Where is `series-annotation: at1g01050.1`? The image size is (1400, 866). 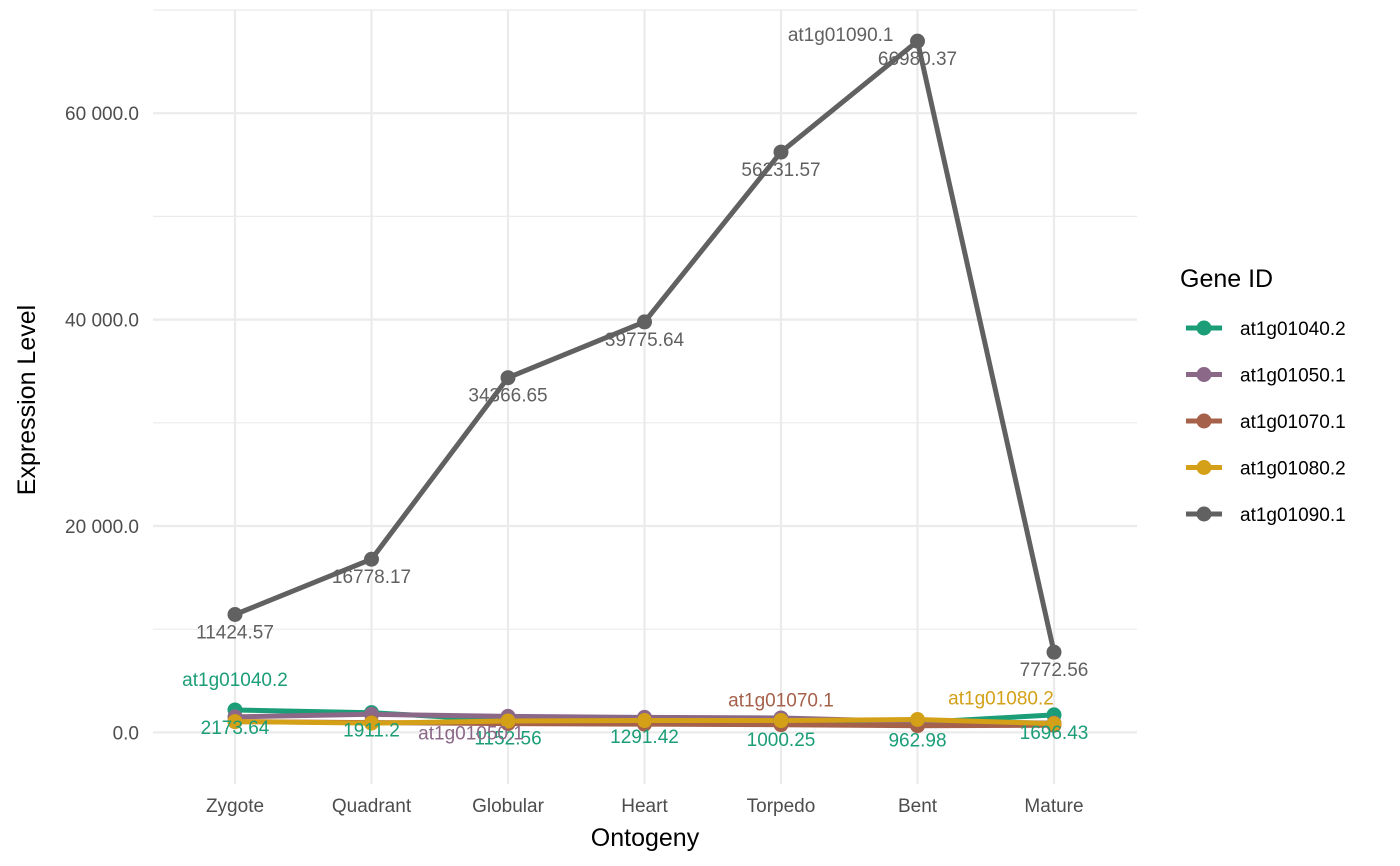
series-annotation: at1g01050.1 is located at coordinates (471, 733).